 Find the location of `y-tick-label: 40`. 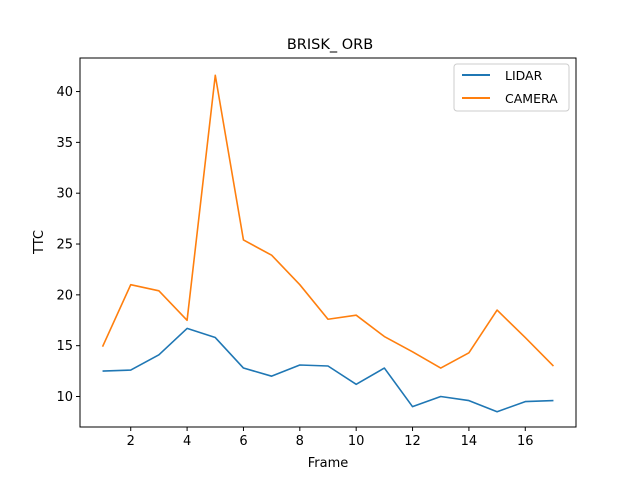

y-tick-label: 40 is located at coordinates (64, 92).